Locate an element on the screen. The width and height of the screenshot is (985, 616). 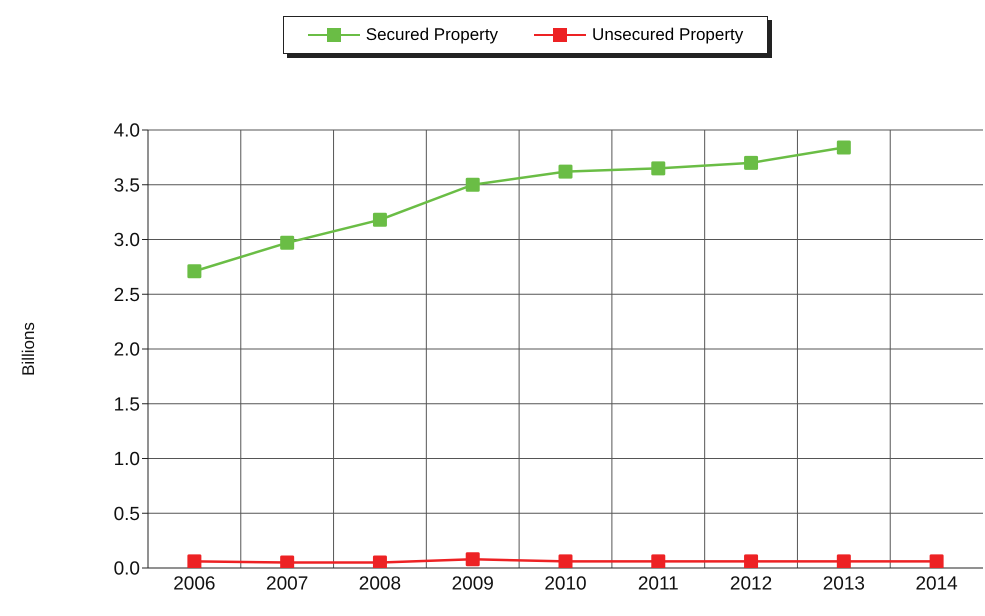
x-tick-label: 2014 is located at coordinates (936, 583).